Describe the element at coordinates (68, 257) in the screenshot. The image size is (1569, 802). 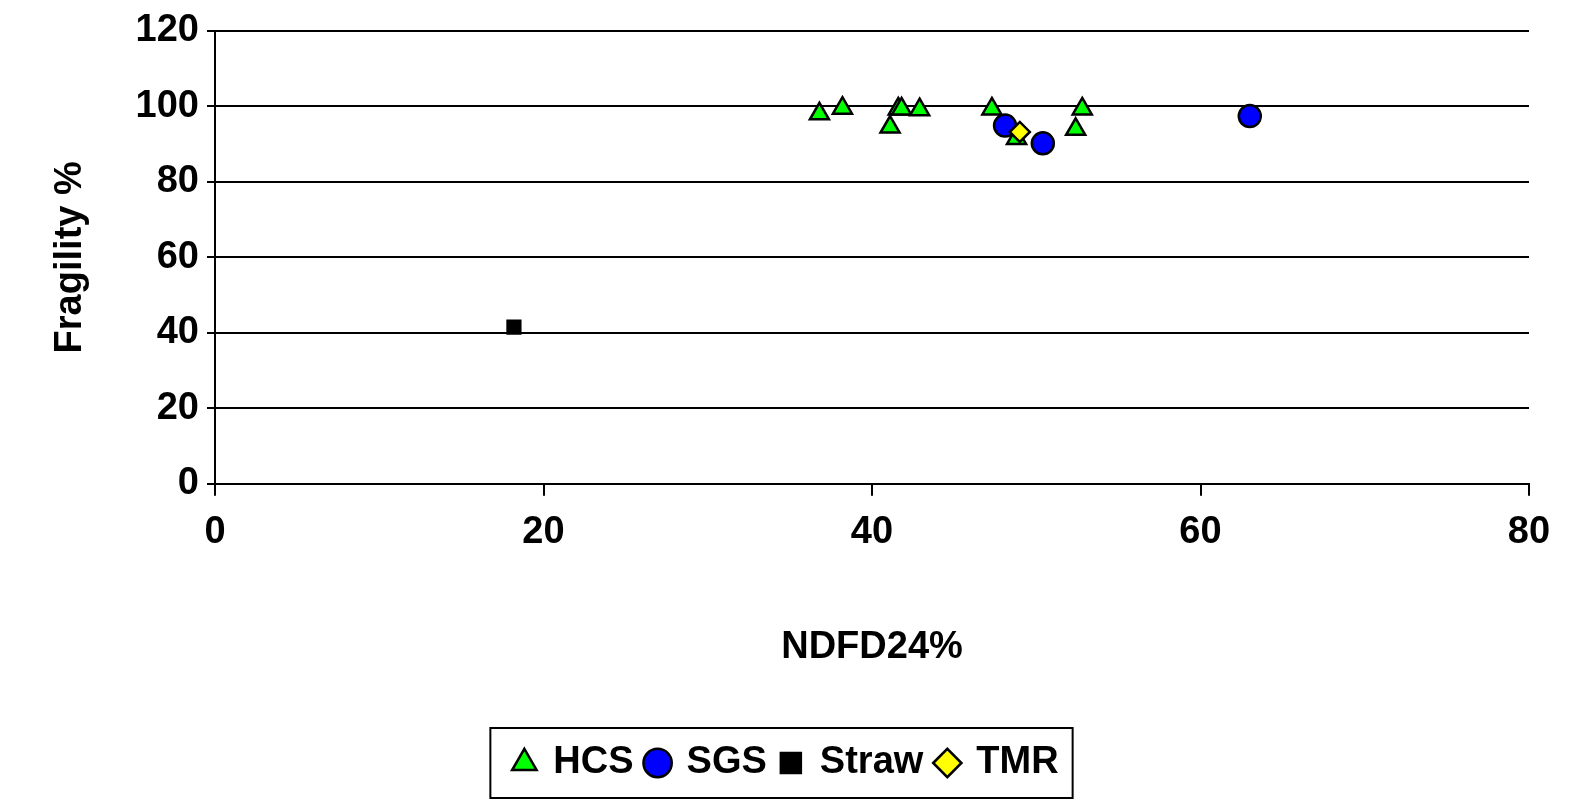
I see `y-axis-title: Fragility %` at that location.